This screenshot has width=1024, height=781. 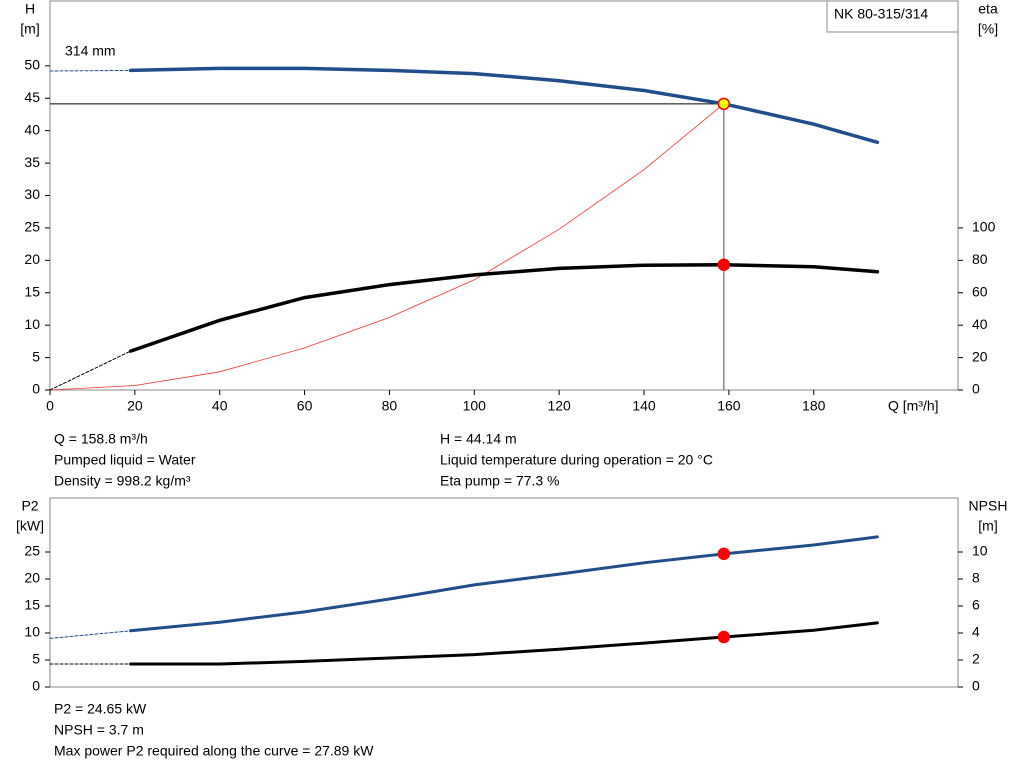 I want to click on x-tick-label: 140, so click(x=644, y=406).